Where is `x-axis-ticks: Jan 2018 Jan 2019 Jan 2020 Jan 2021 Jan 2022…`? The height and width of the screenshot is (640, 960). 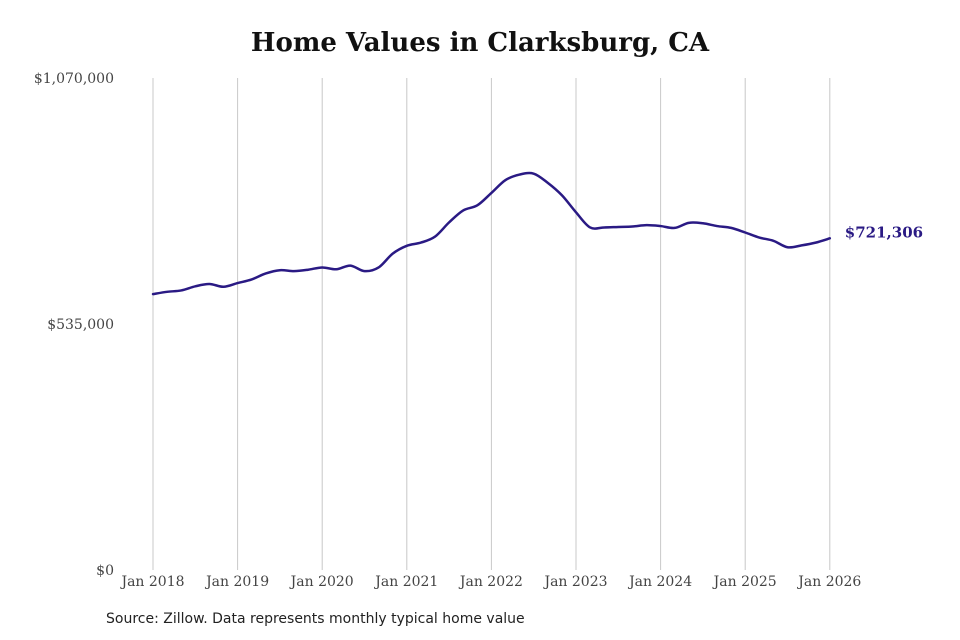
x-axis-ticks: Jan 2018 Jan 2019 Jan 2020 Jan 2021 Jan 2022… is located at coordinates (490, 582).